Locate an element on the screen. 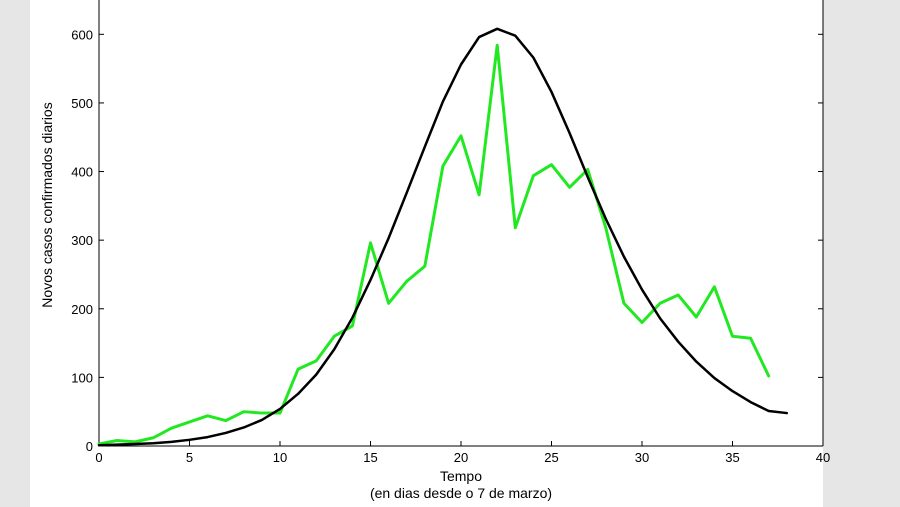  y-tick-label: 0 is located at coordinates (89, 446).